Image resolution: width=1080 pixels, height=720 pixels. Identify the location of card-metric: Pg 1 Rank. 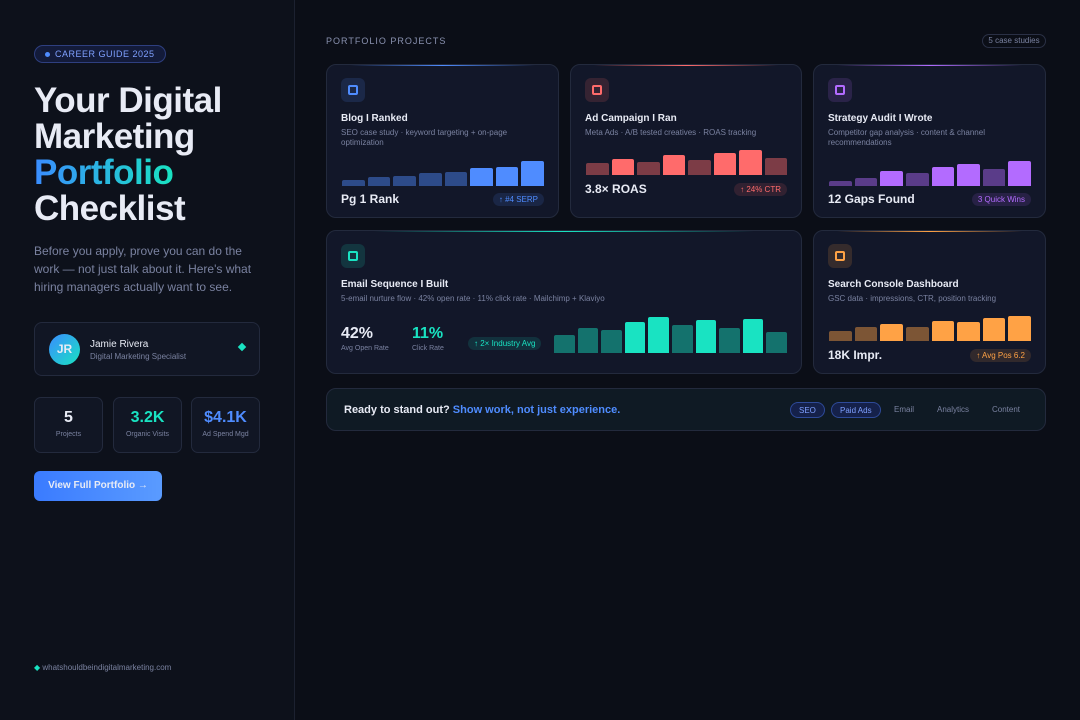
(370, 199).